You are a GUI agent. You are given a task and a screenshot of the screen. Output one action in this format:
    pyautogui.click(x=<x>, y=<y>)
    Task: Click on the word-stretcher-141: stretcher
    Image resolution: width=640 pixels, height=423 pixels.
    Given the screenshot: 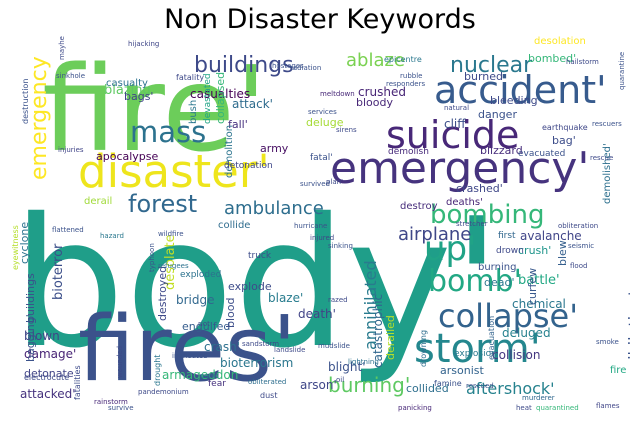 What is the action you would take?
    pyautogui.click(x=472, y=224)
    